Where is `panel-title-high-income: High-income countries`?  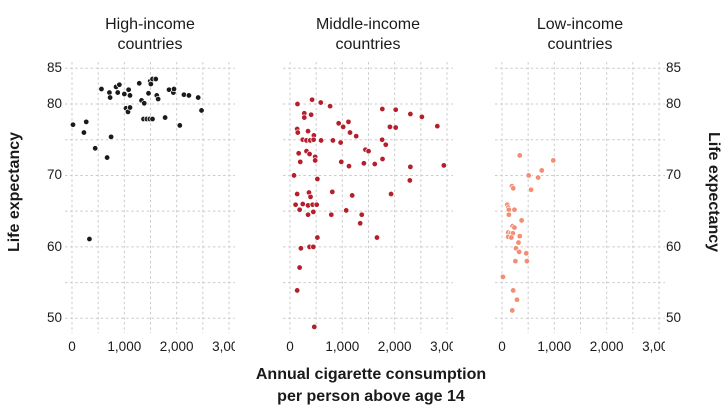
panel-title-high-income: High-income countries is located at coordinates (150, 34).